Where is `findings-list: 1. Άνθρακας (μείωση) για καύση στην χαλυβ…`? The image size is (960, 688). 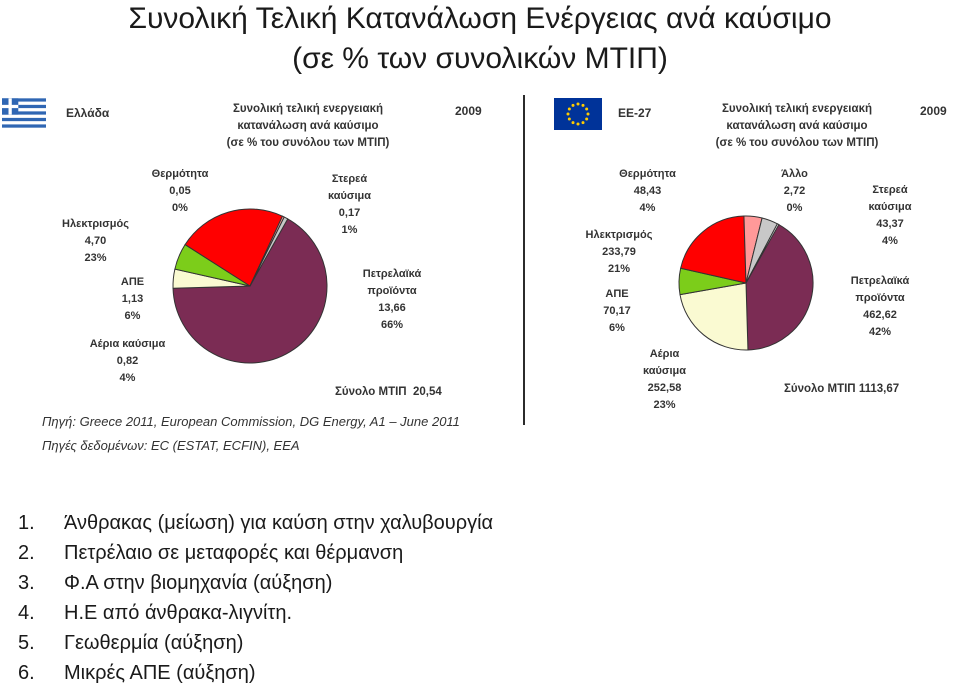 findings-list: 1. Άνθρακας (μείωση) για καύση στην χαλυβ… is located at coordinates (255, 598).